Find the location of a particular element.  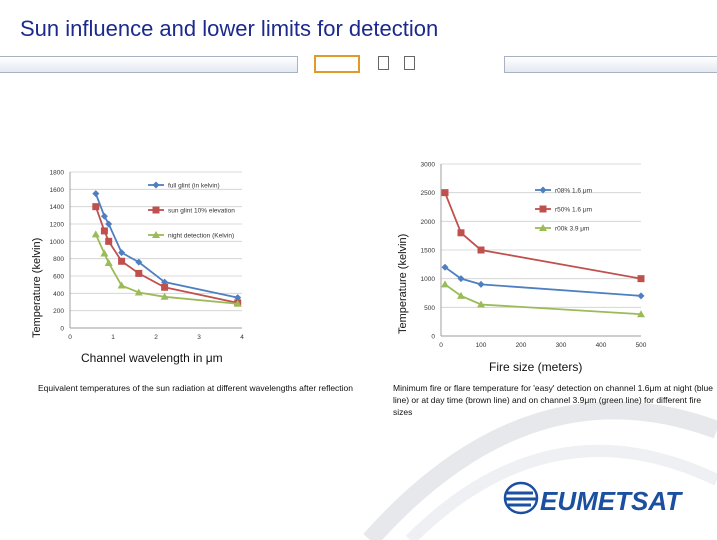

x-tick-label: 400 is located at coordinates (601, 345).